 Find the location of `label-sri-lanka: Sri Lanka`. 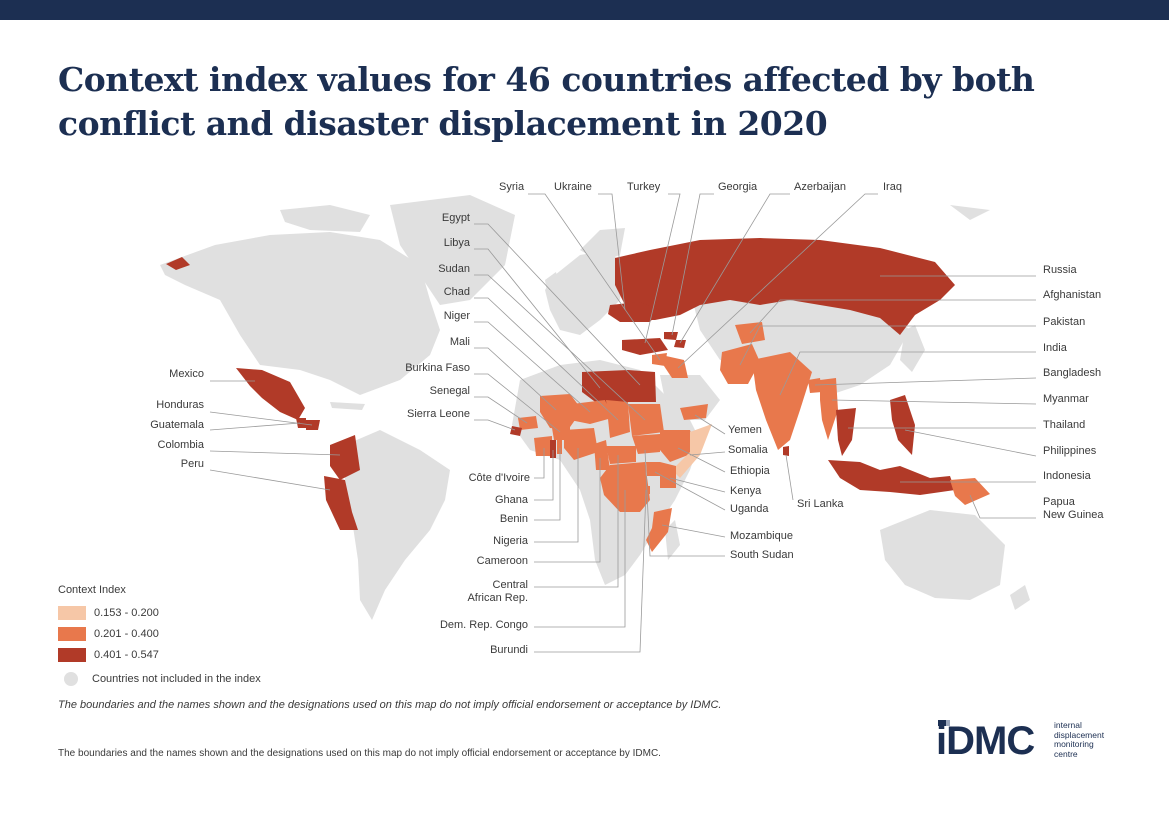

label-sri-lanka: Sri Lanka is located at coordinates (820, 504).